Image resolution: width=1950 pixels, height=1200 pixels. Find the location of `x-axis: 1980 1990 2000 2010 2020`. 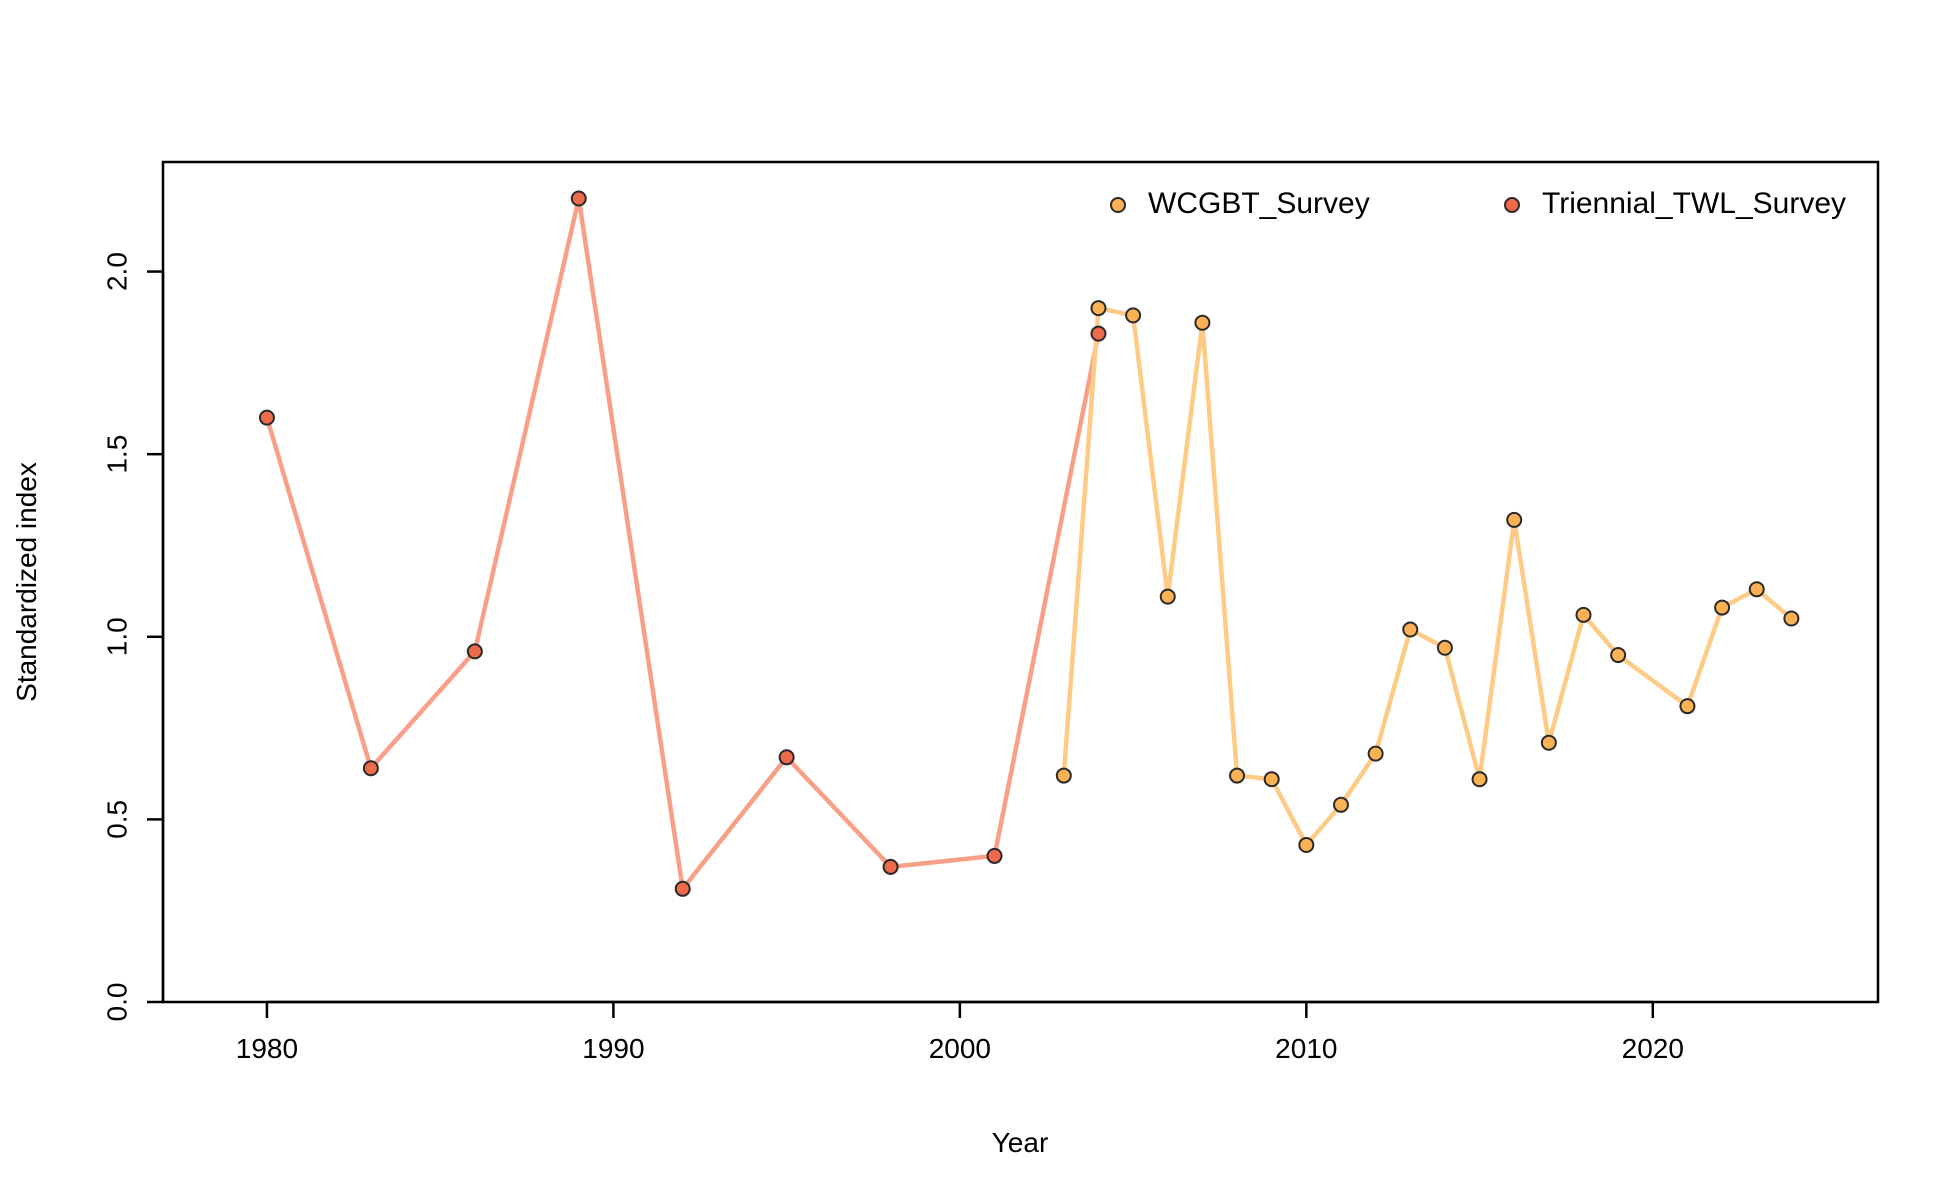

x-axis: 1980 1990 2000 2010 2020 is located at coordinates (960, 1032).